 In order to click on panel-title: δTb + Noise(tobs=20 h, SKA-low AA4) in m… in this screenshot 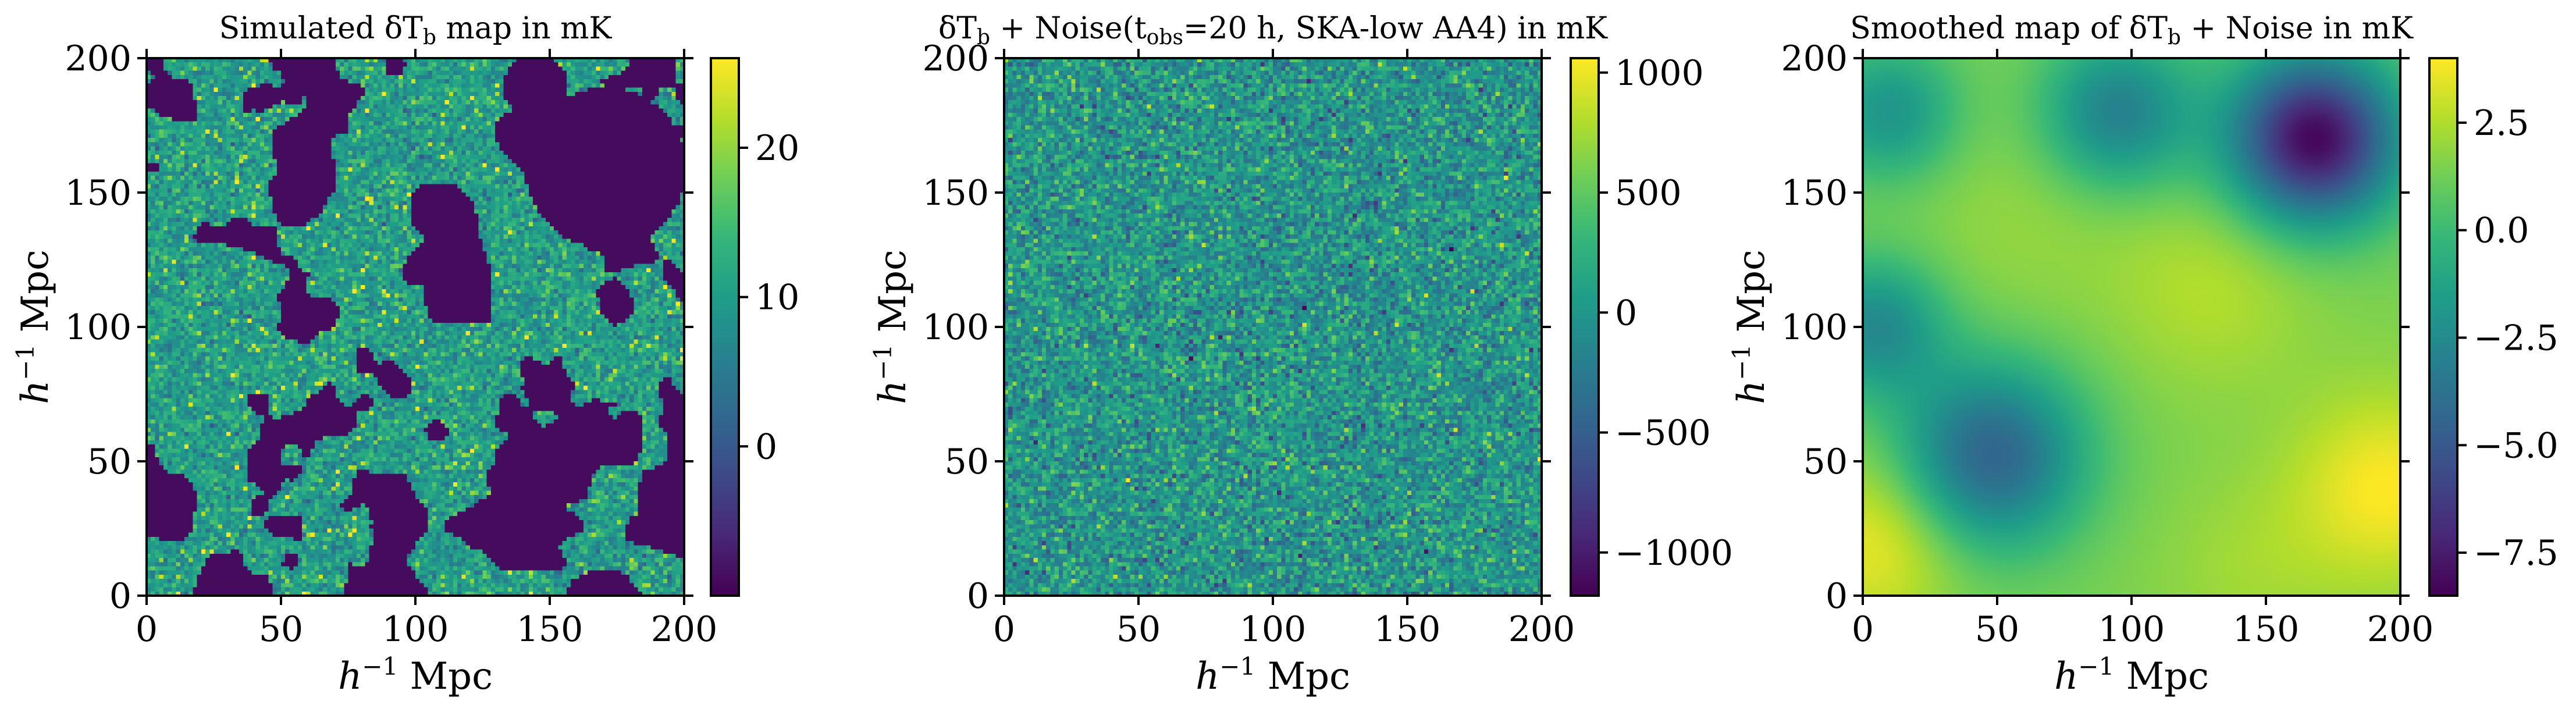, I will do `click(1273, 30)`.